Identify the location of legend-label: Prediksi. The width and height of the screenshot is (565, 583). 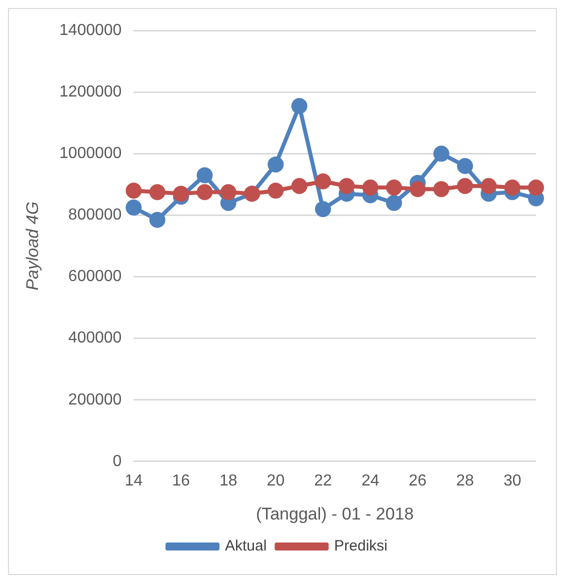
(361, 546).